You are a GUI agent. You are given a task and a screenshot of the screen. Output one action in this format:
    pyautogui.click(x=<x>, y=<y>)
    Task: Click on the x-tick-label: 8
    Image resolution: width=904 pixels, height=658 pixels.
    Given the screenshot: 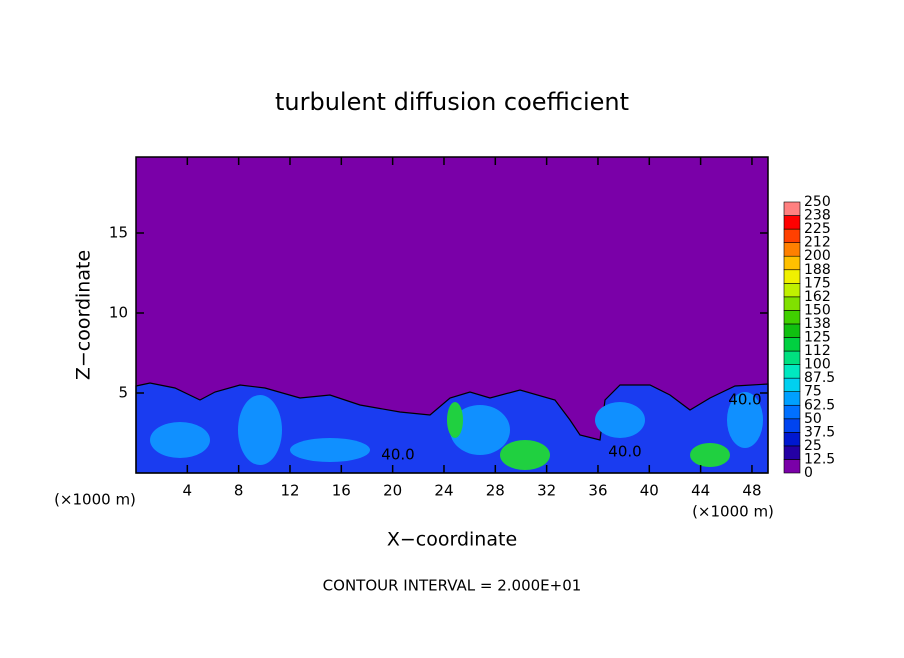 What is the action you would take?
    pyautogui.click(x=239, y=491)
    